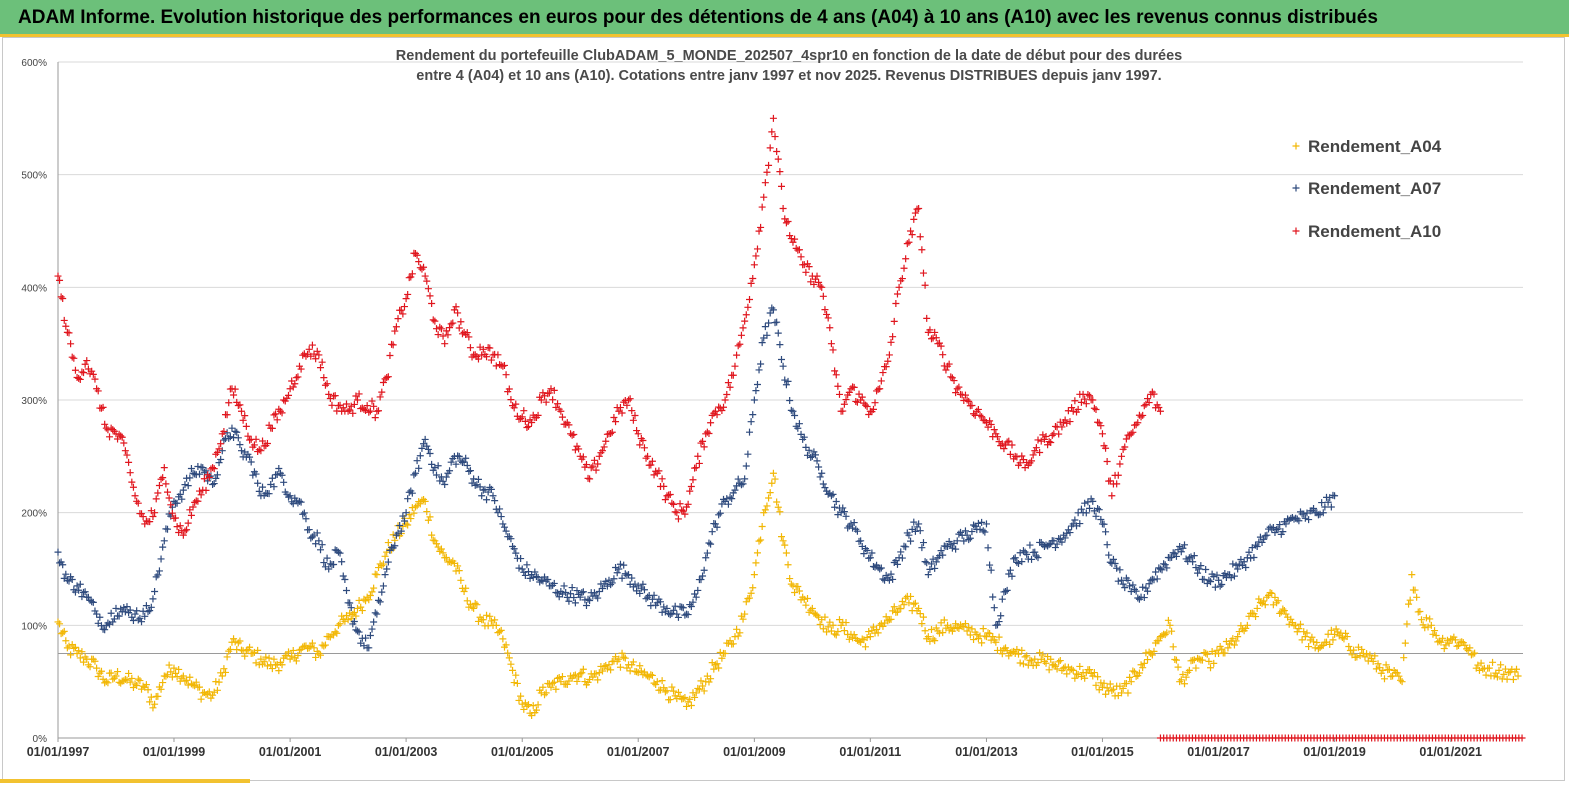 The image size is (1569, 785). What do you see at coordinates (174, 752) in the screenshot?
I see `x-tick-label: 01/01/1999` at bounding box center [174, 752].